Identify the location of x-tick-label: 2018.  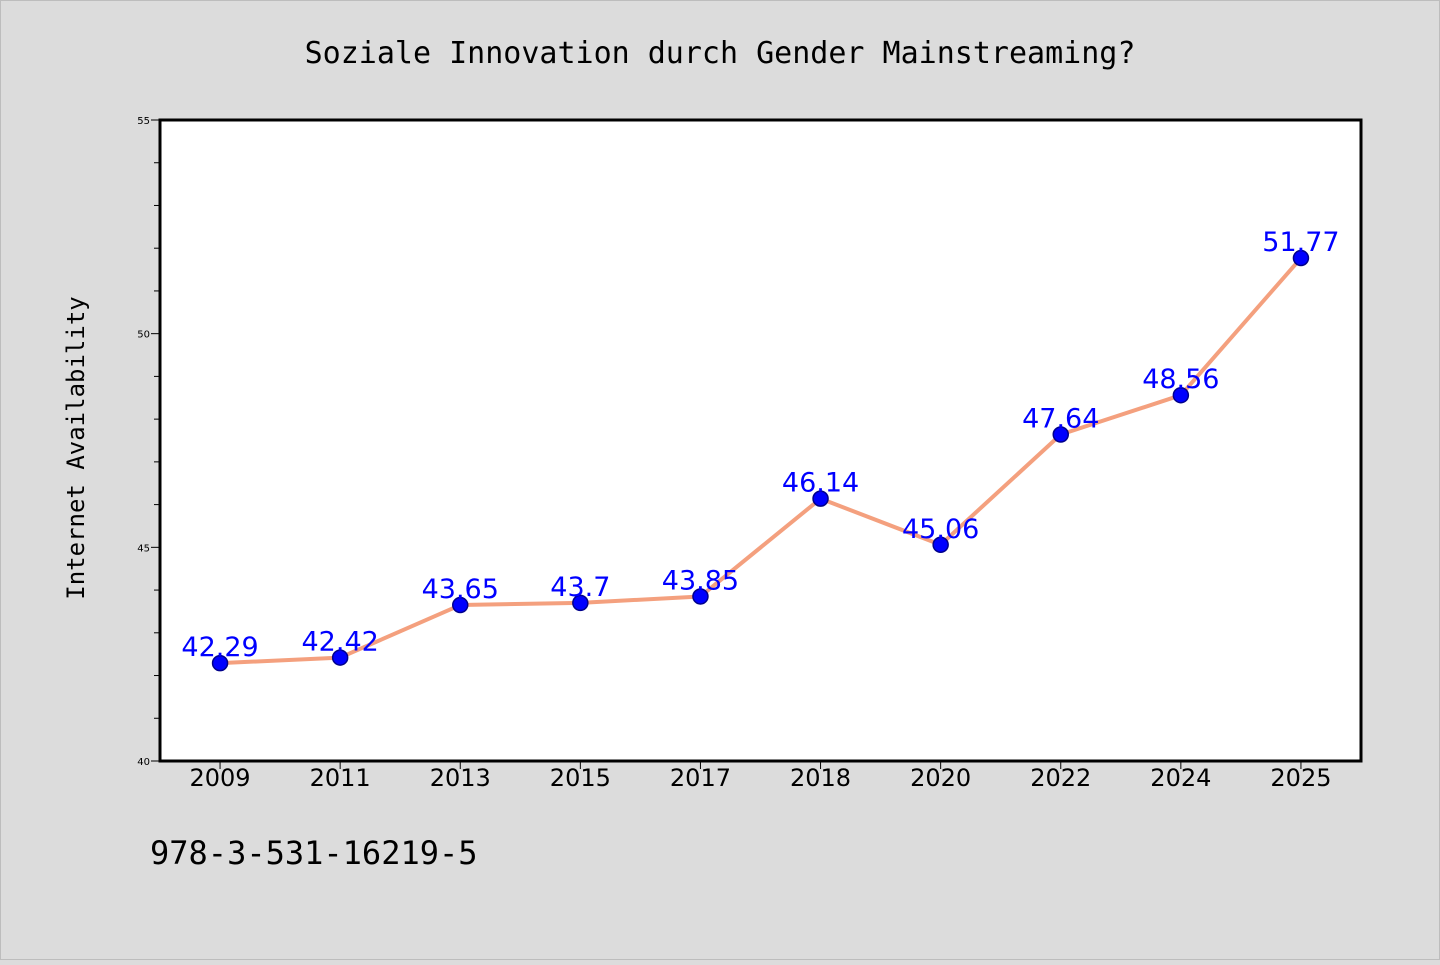
(820, 778).